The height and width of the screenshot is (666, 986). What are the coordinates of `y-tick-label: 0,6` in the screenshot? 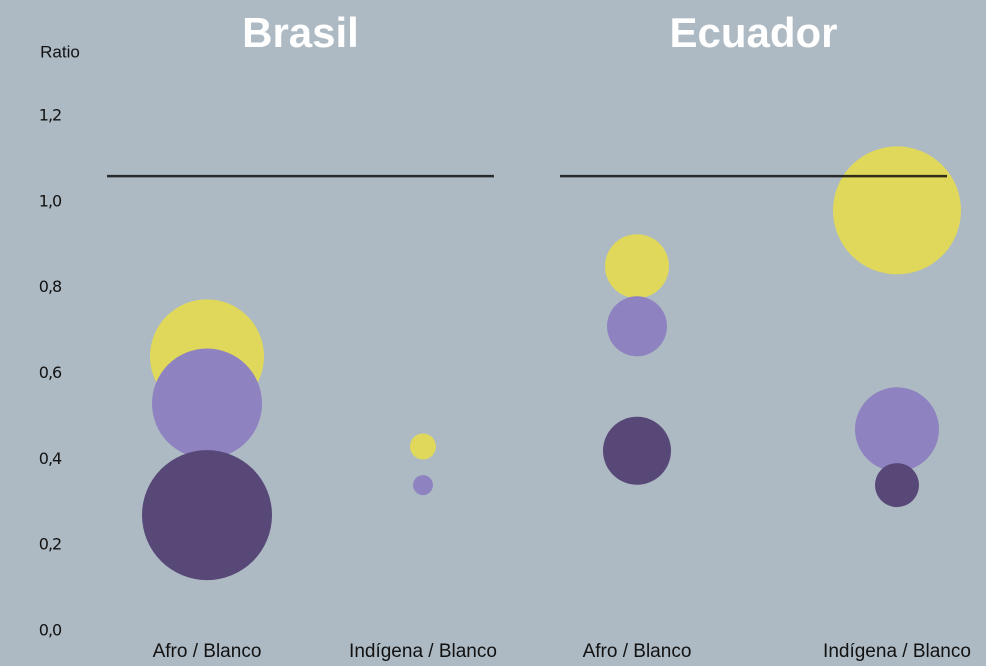 It's located at (50, 372).